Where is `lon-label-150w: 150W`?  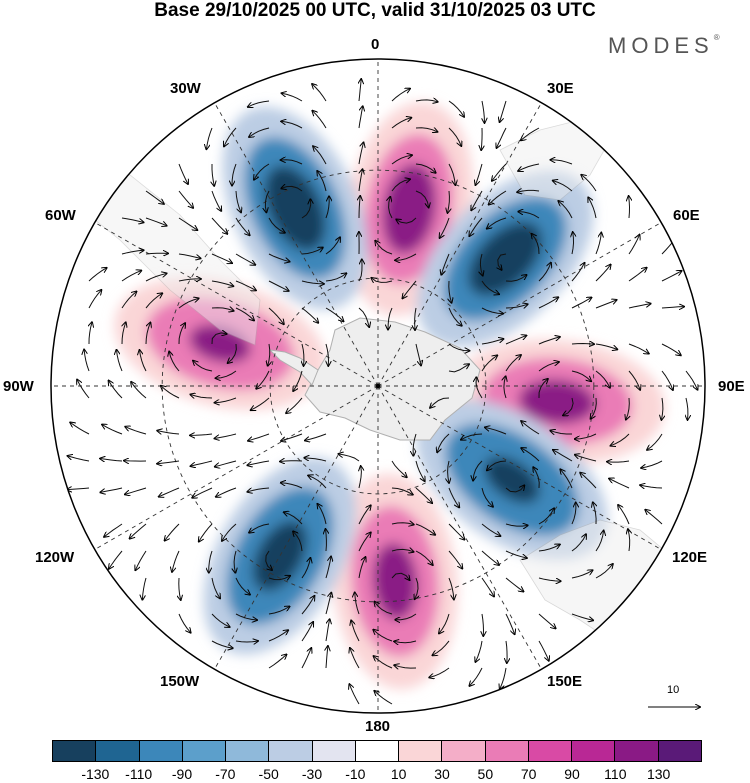
lon-label-150w: 150W is located at coordinates (180, 681).